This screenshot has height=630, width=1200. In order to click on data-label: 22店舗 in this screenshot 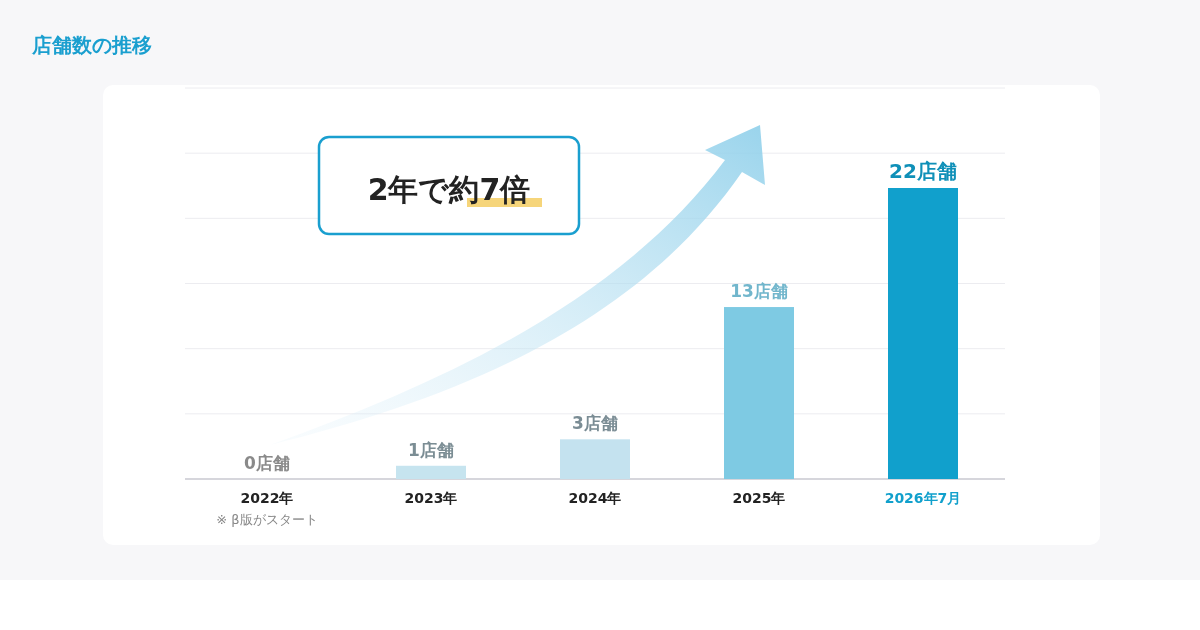, I will do `click(923, 171)`.